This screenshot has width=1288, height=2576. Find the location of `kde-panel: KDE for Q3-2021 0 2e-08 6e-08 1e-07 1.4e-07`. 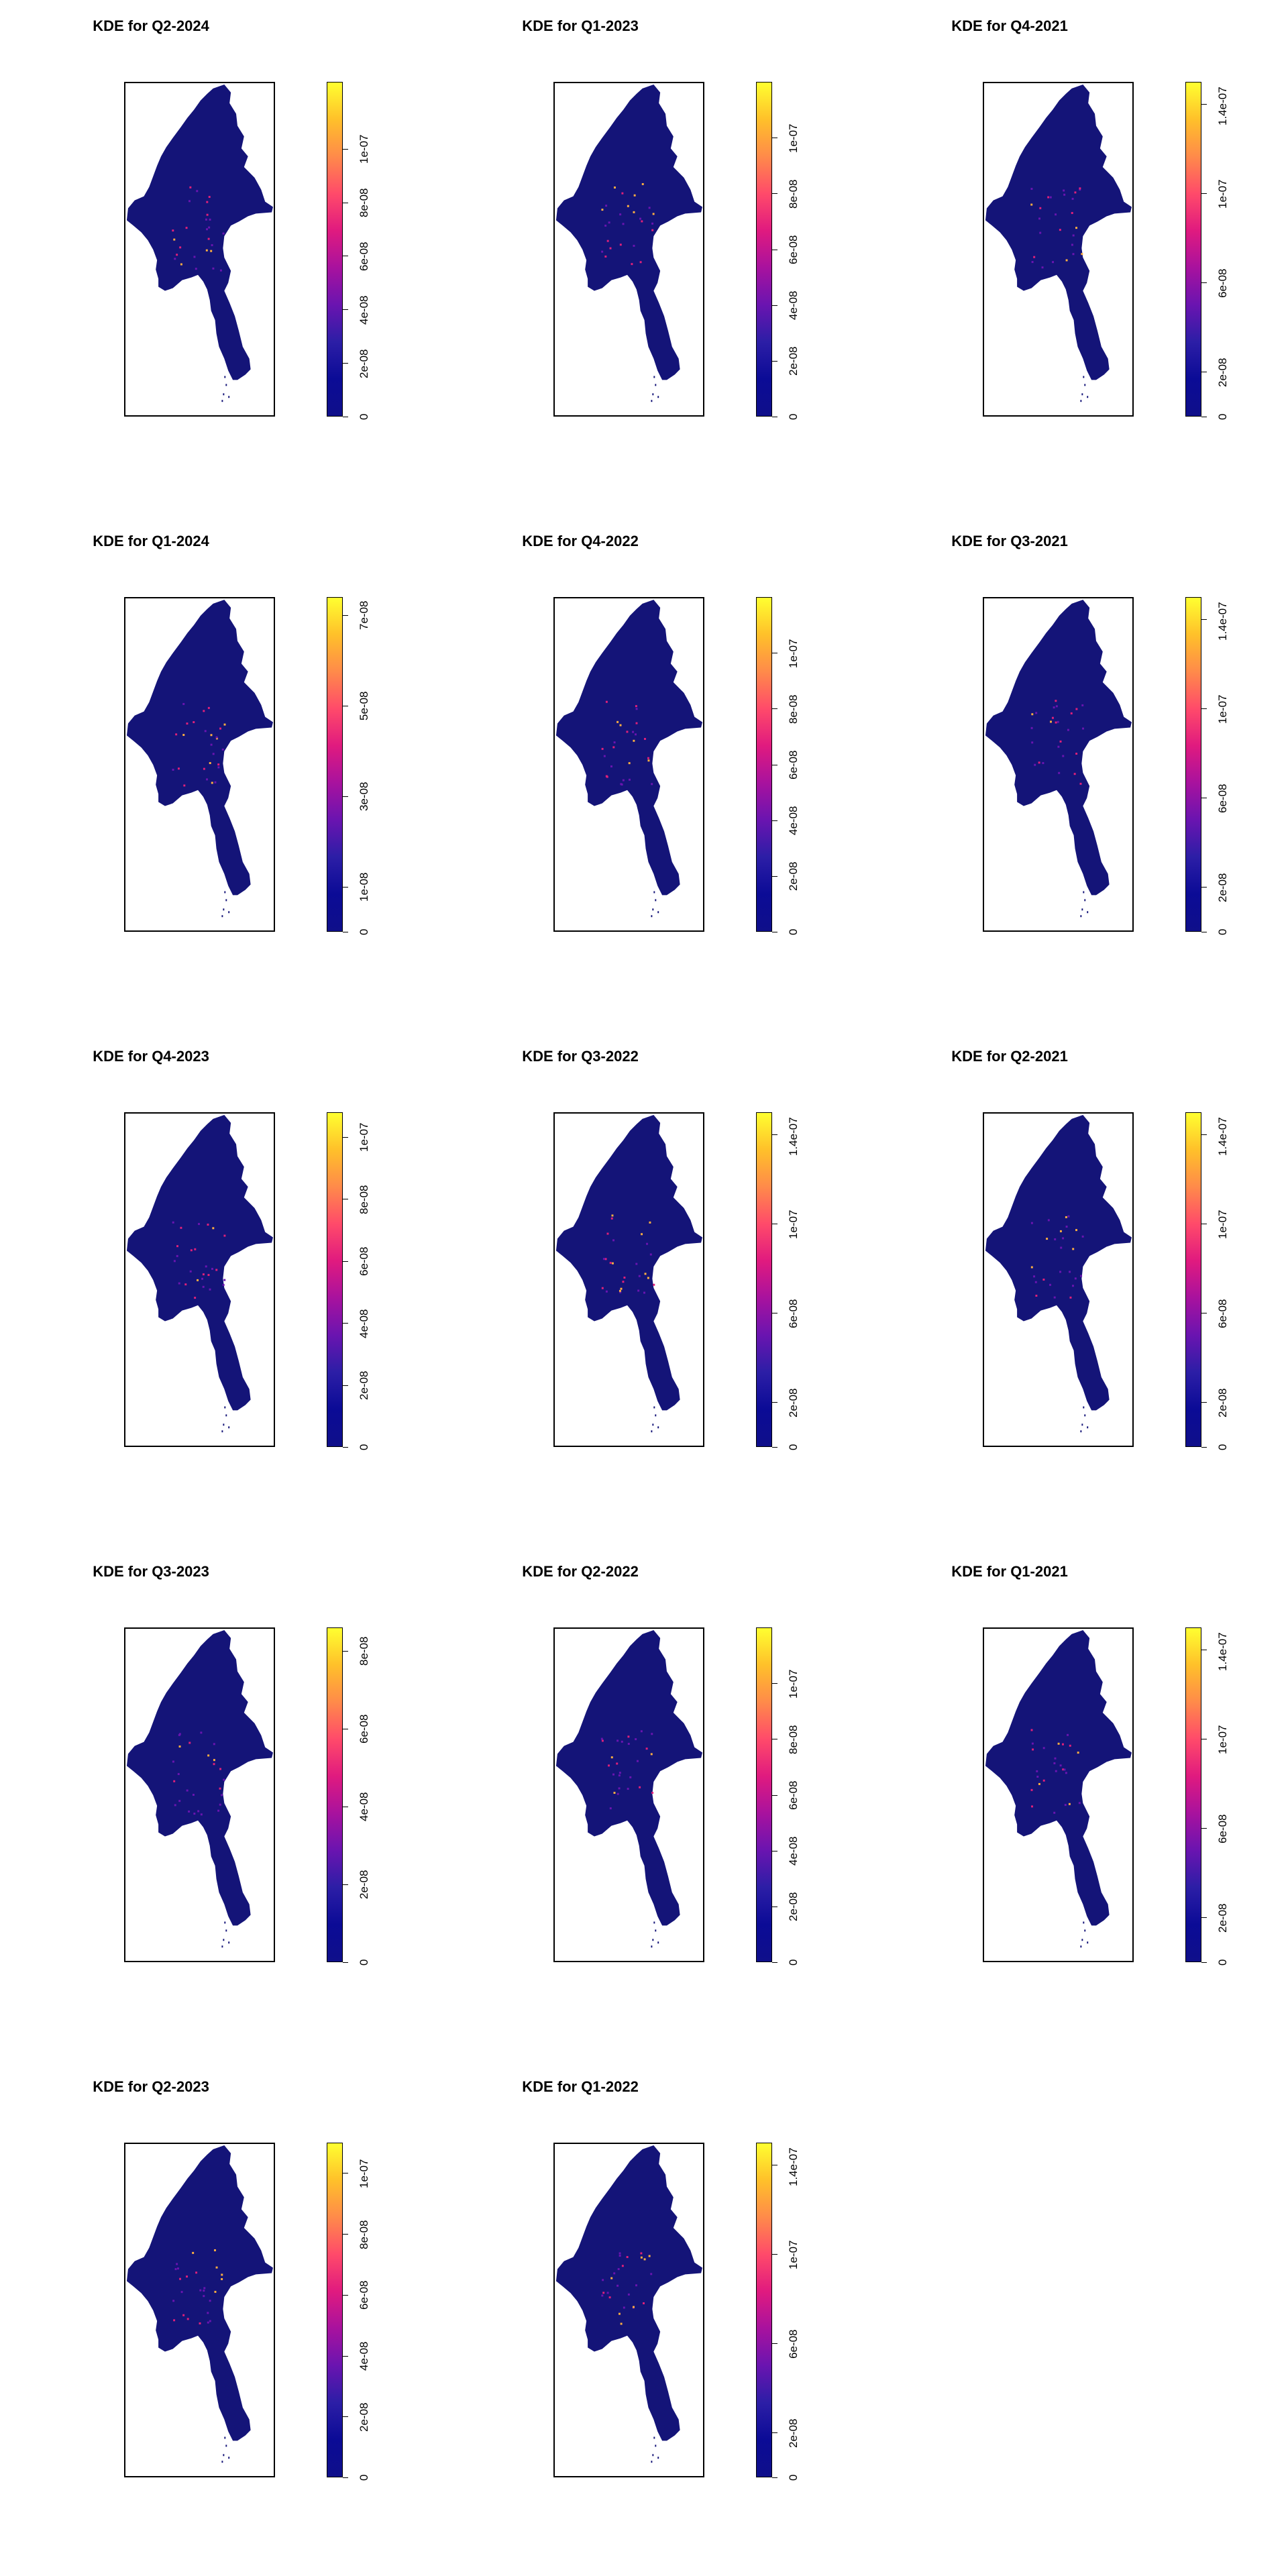

kde-panel: KDE for Q3-2021 0 2e-08 6e-08 1e-07 1.4e-07 is located at coordinates (1073, 772).